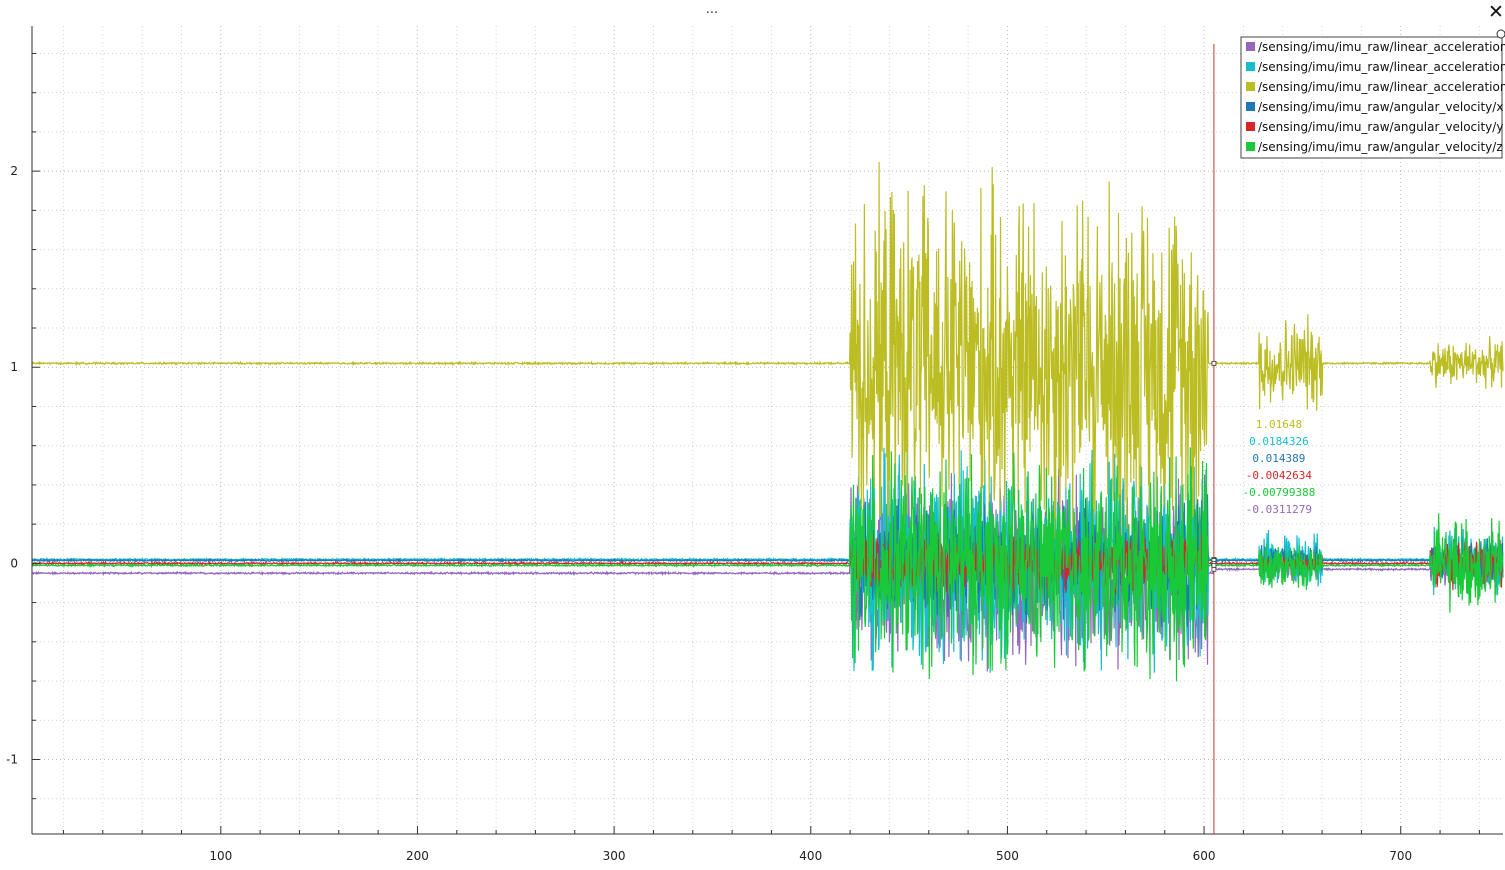 The height and width of the screenshot is (870, 1505). I want to click on y-tick-label: 1, so click(14, 367).